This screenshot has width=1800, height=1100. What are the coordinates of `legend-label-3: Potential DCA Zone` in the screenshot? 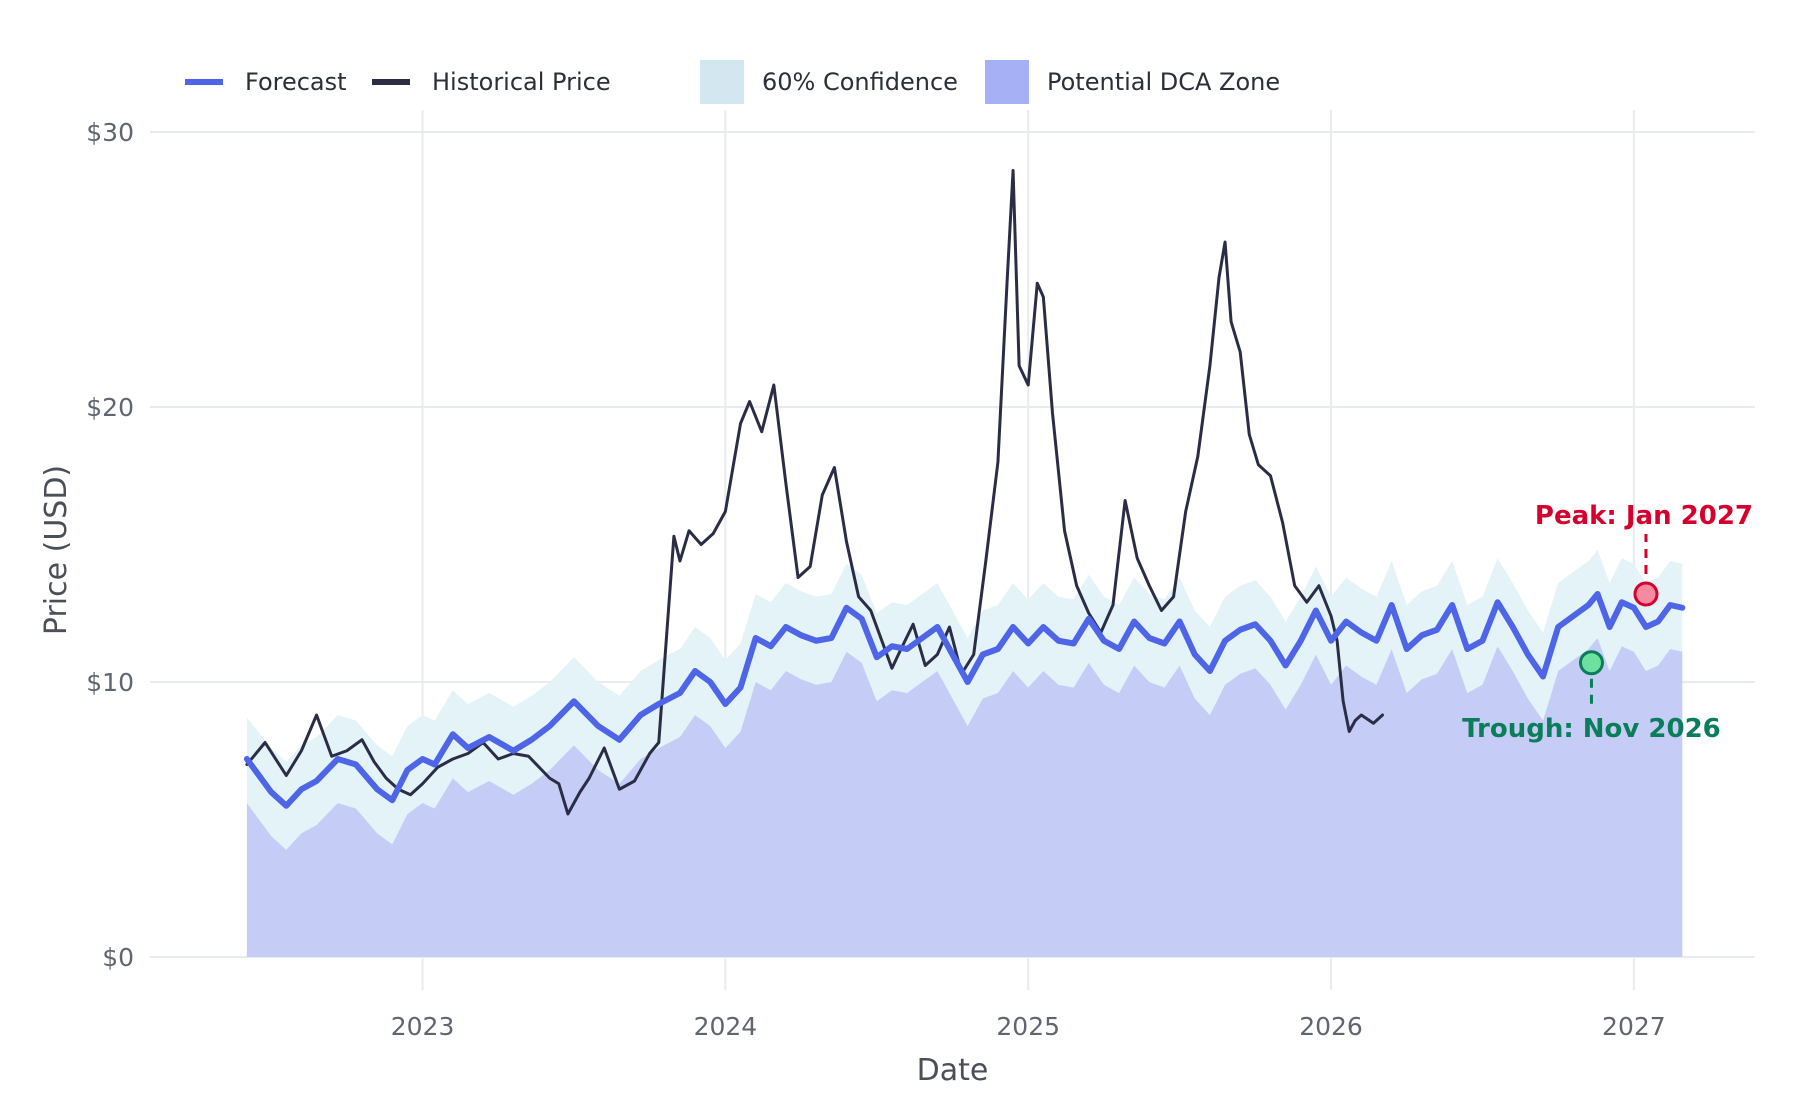 It's located at (1163, 82).